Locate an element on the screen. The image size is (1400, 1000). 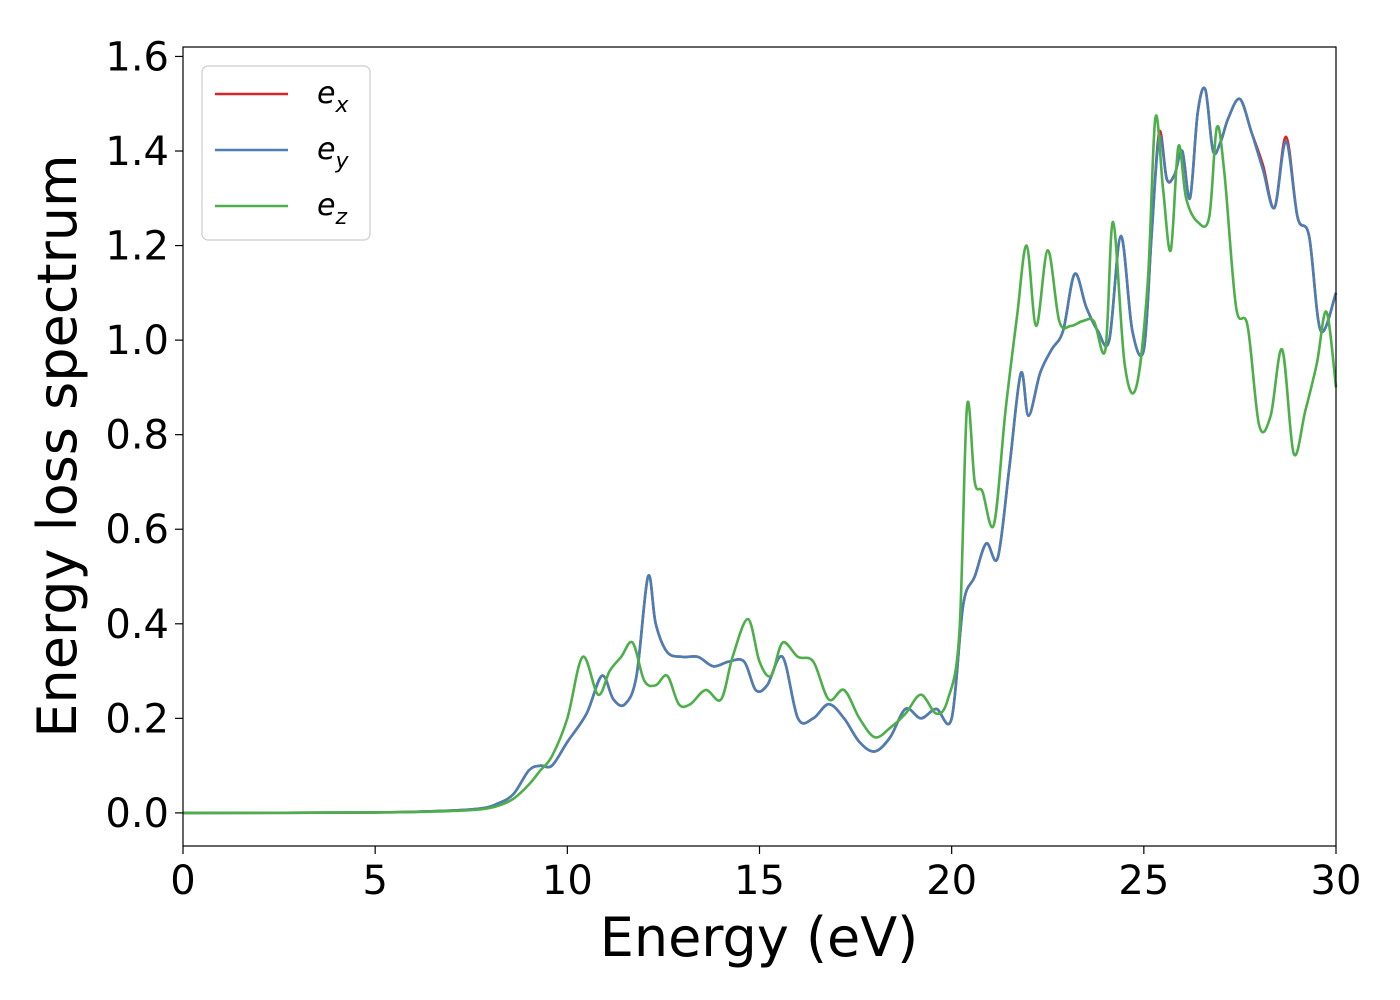
y-axis-title: Energy loss spectrum is located at coordinates (57, 445).